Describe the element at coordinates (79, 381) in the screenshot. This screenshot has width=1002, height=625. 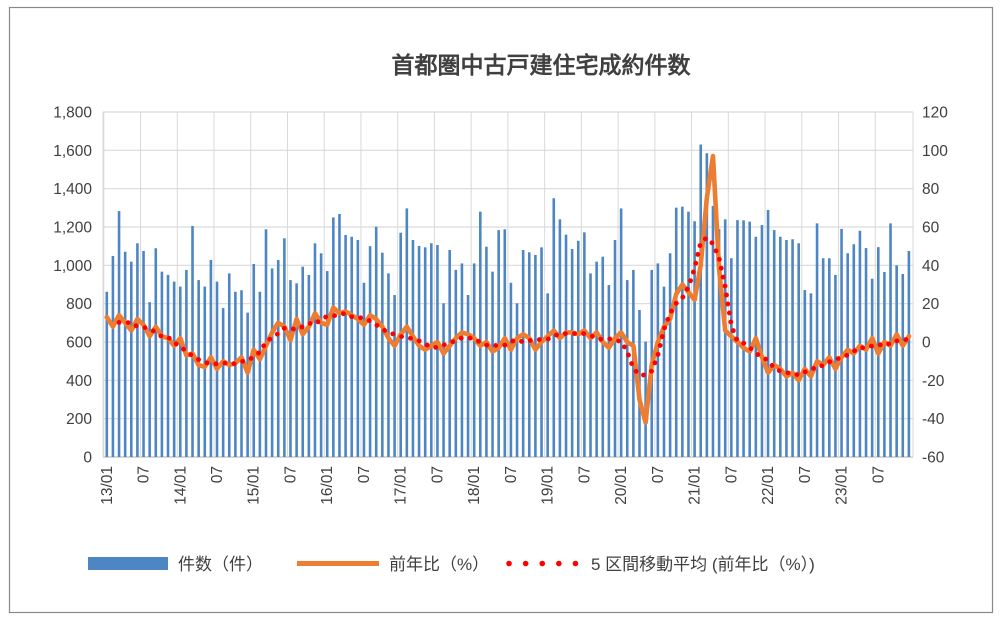
I see `left-axis-tick-label: 400` at that location.